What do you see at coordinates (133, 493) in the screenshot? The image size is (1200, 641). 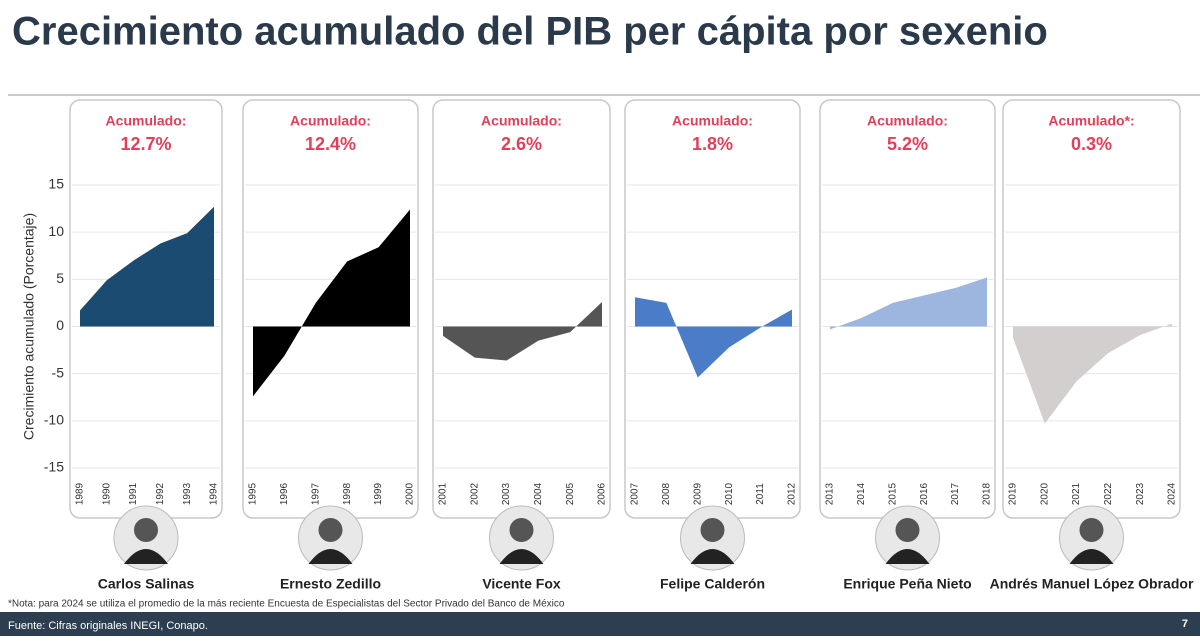 I see `x-tick-label: 1991` at bounding box center [133, 493].